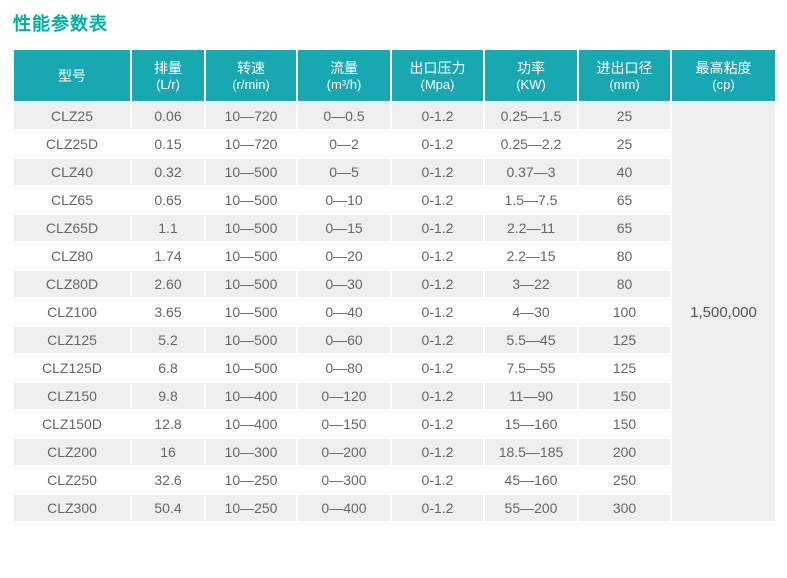 This screenshot has height=578, width=787. Describe the element at coordinates (394, 256) in the screenshot. I see `table-row: CLZ80 1.74 10—500 0—20 0-1.2 2.2—15 80` at that location.